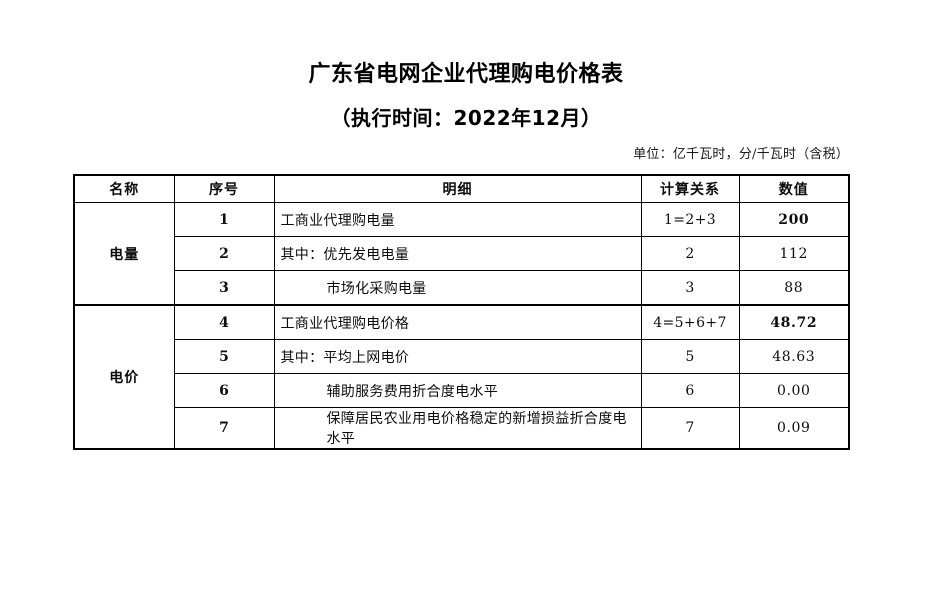 The image size is (932, 610). Describe the element at coordinates (466, 74) in the screenshot. I see `page-title: 广东省电网企业代理购电价格表` at that location.